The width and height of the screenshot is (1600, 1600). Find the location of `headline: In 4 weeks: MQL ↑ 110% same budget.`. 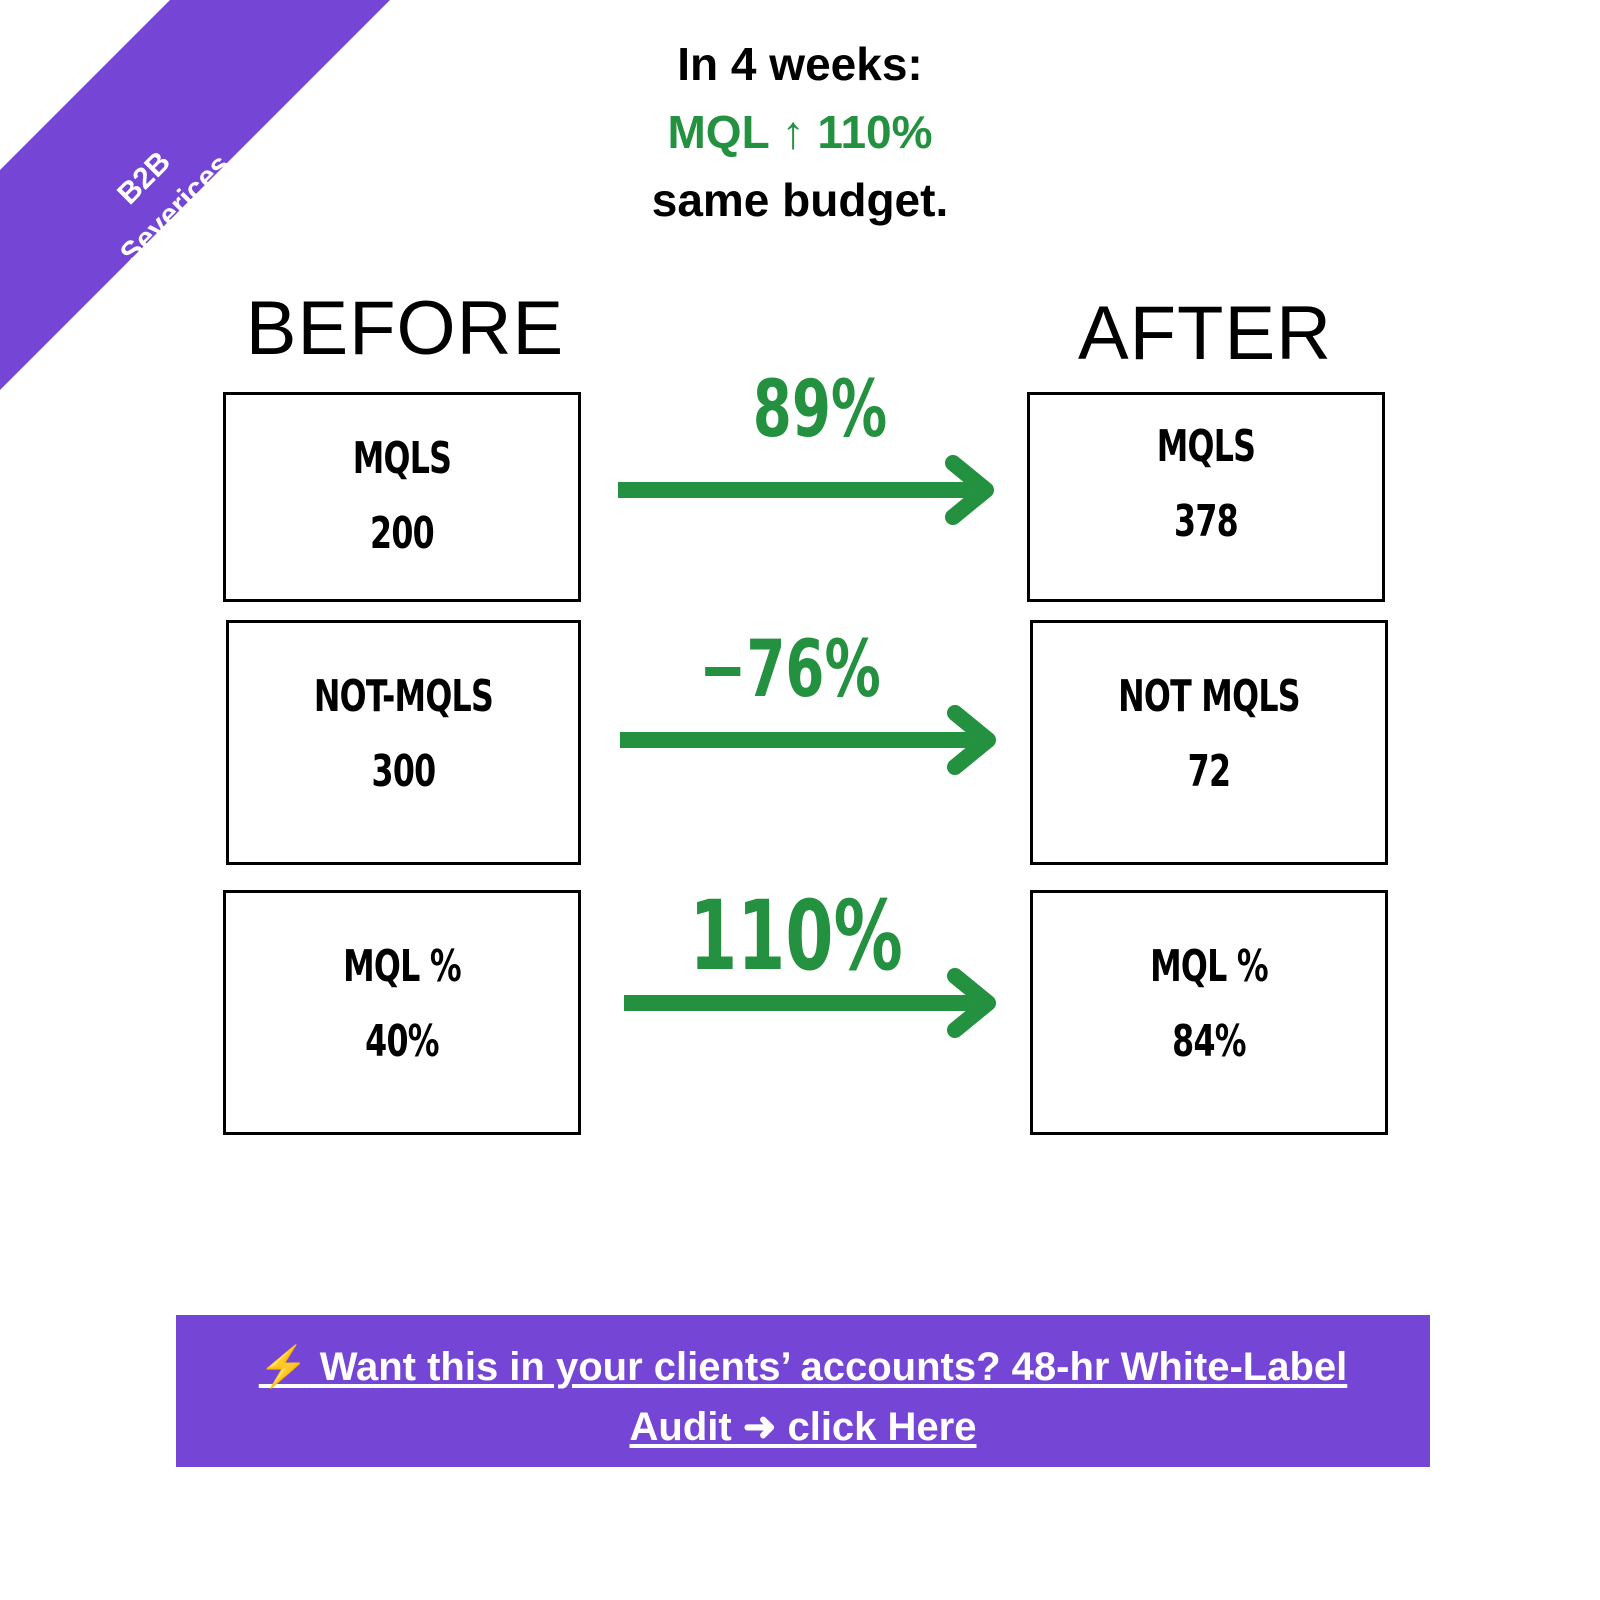

headline: In 4 weeks: MQL ↑ 110% same budget. is located at coordinates (800, 132).